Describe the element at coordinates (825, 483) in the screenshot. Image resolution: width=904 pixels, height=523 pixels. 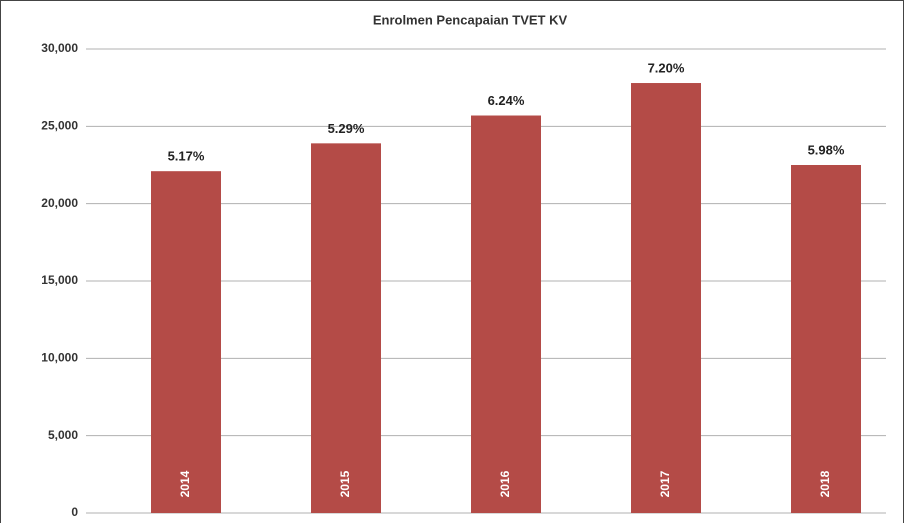
I see `x-tick-label: 2018` at that location.